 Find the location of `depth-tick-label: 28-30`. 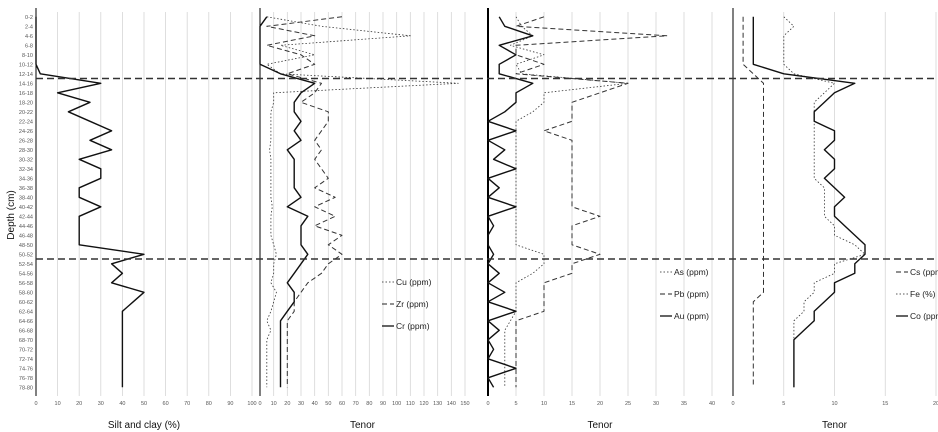

depth-tick-label: 28-30 is located at coordinates (26, 151).